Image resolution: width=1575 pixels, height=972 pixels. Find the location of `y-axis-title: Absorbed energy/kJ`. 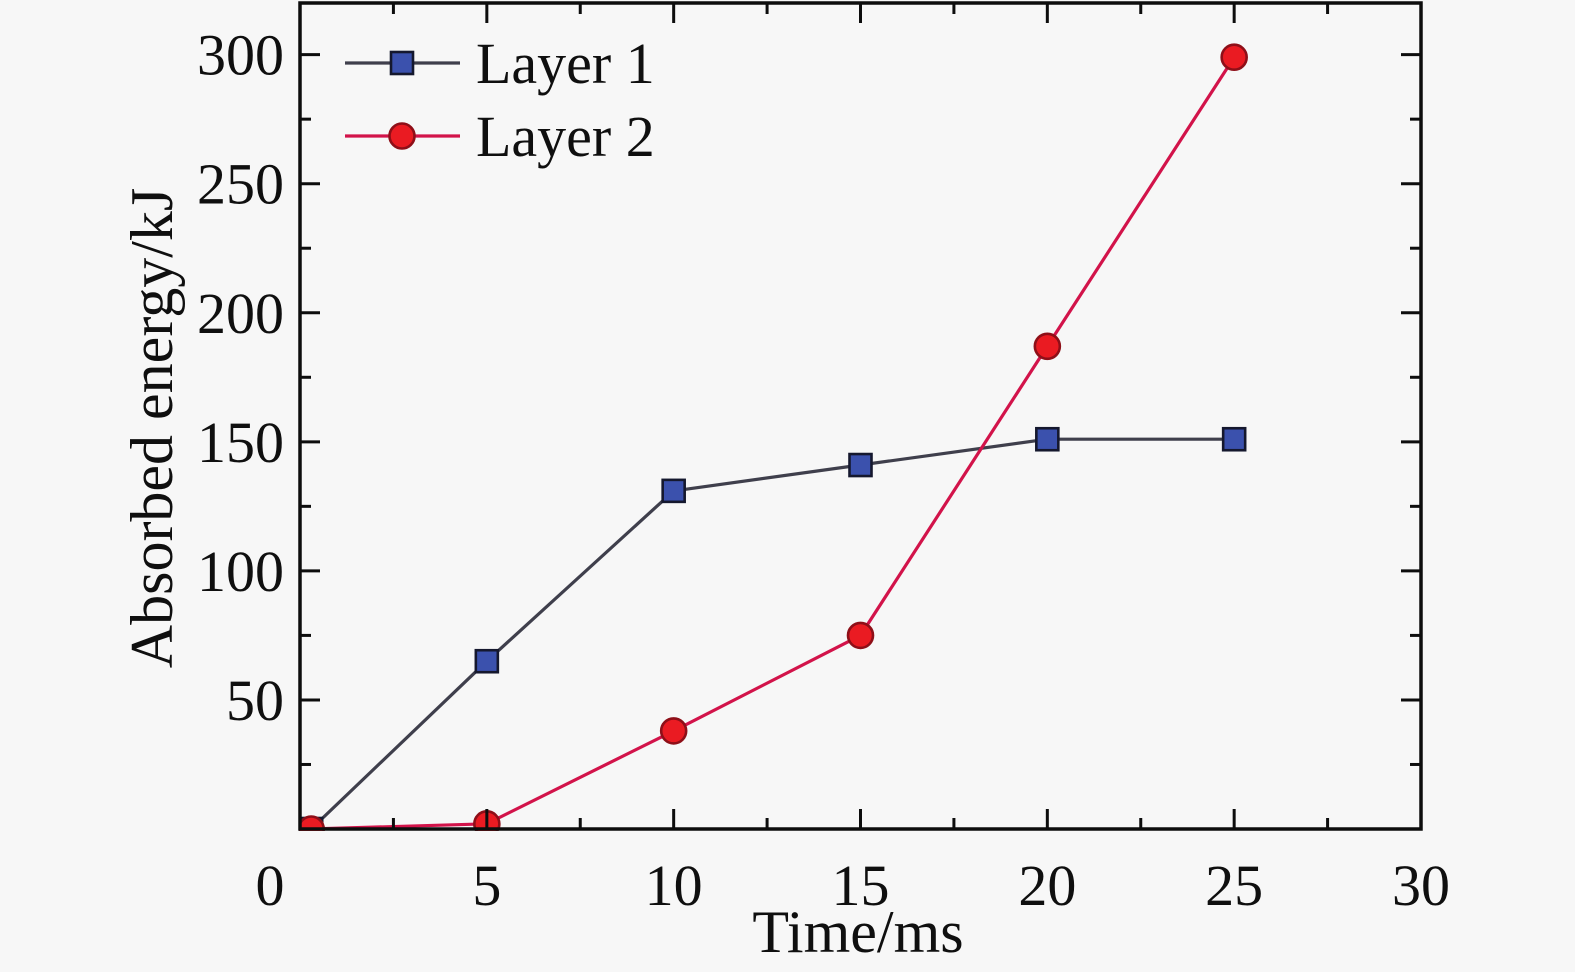

y-axis-title: Absorbed energy/kJ is located at coordinates (152, 428).